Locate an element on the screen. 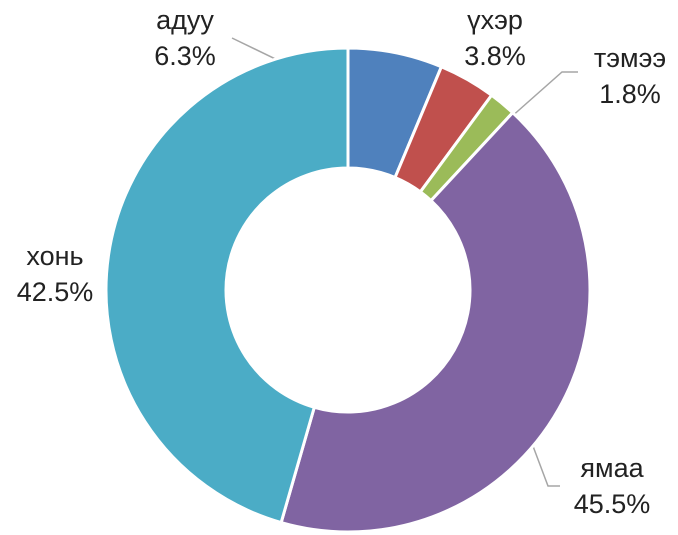 Image resolution: width=678 pixels, height=535 pixels. slice-label: үхэр is located at coordinates (495, 20).